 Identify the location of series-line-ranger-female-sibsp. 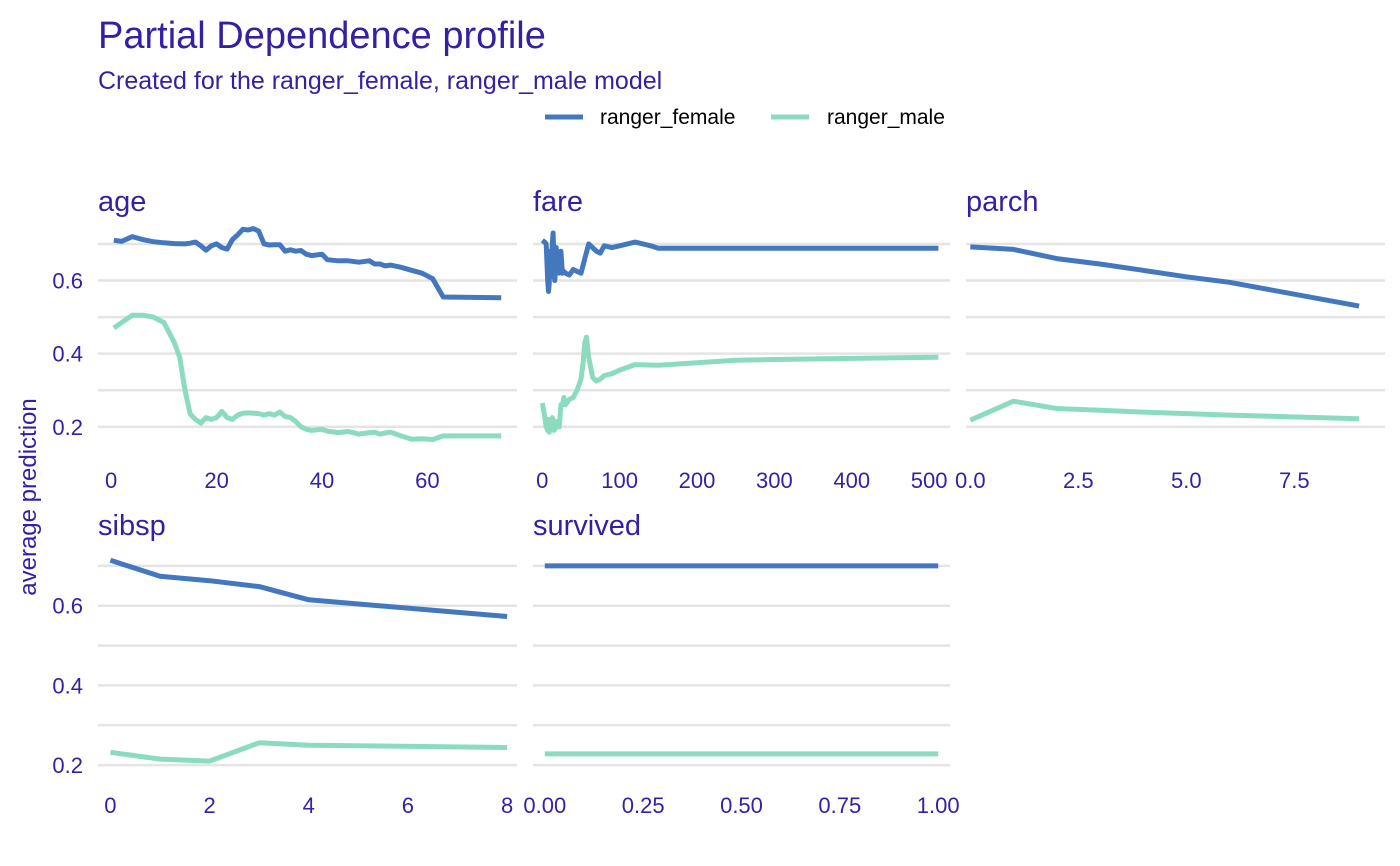
(308, 588).